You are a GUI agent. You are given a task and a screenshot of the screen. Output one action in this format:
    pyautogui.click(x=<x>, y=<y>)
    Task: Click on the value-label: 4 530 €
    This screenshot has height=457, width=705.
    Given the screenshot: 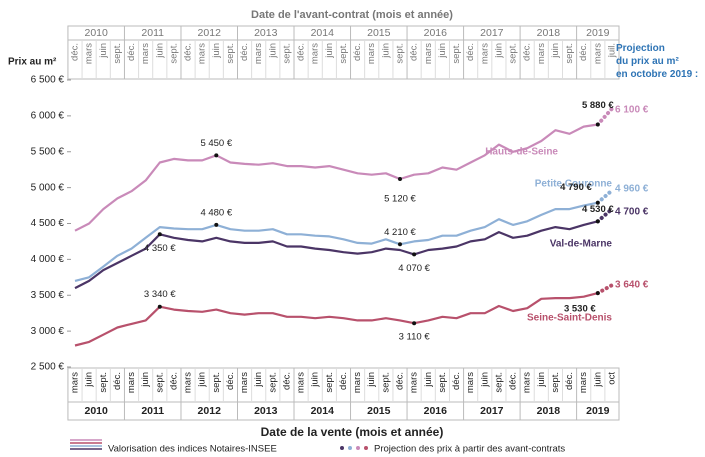 What is the action you would take?
    pyautogui.click(x=598, y=209)
    